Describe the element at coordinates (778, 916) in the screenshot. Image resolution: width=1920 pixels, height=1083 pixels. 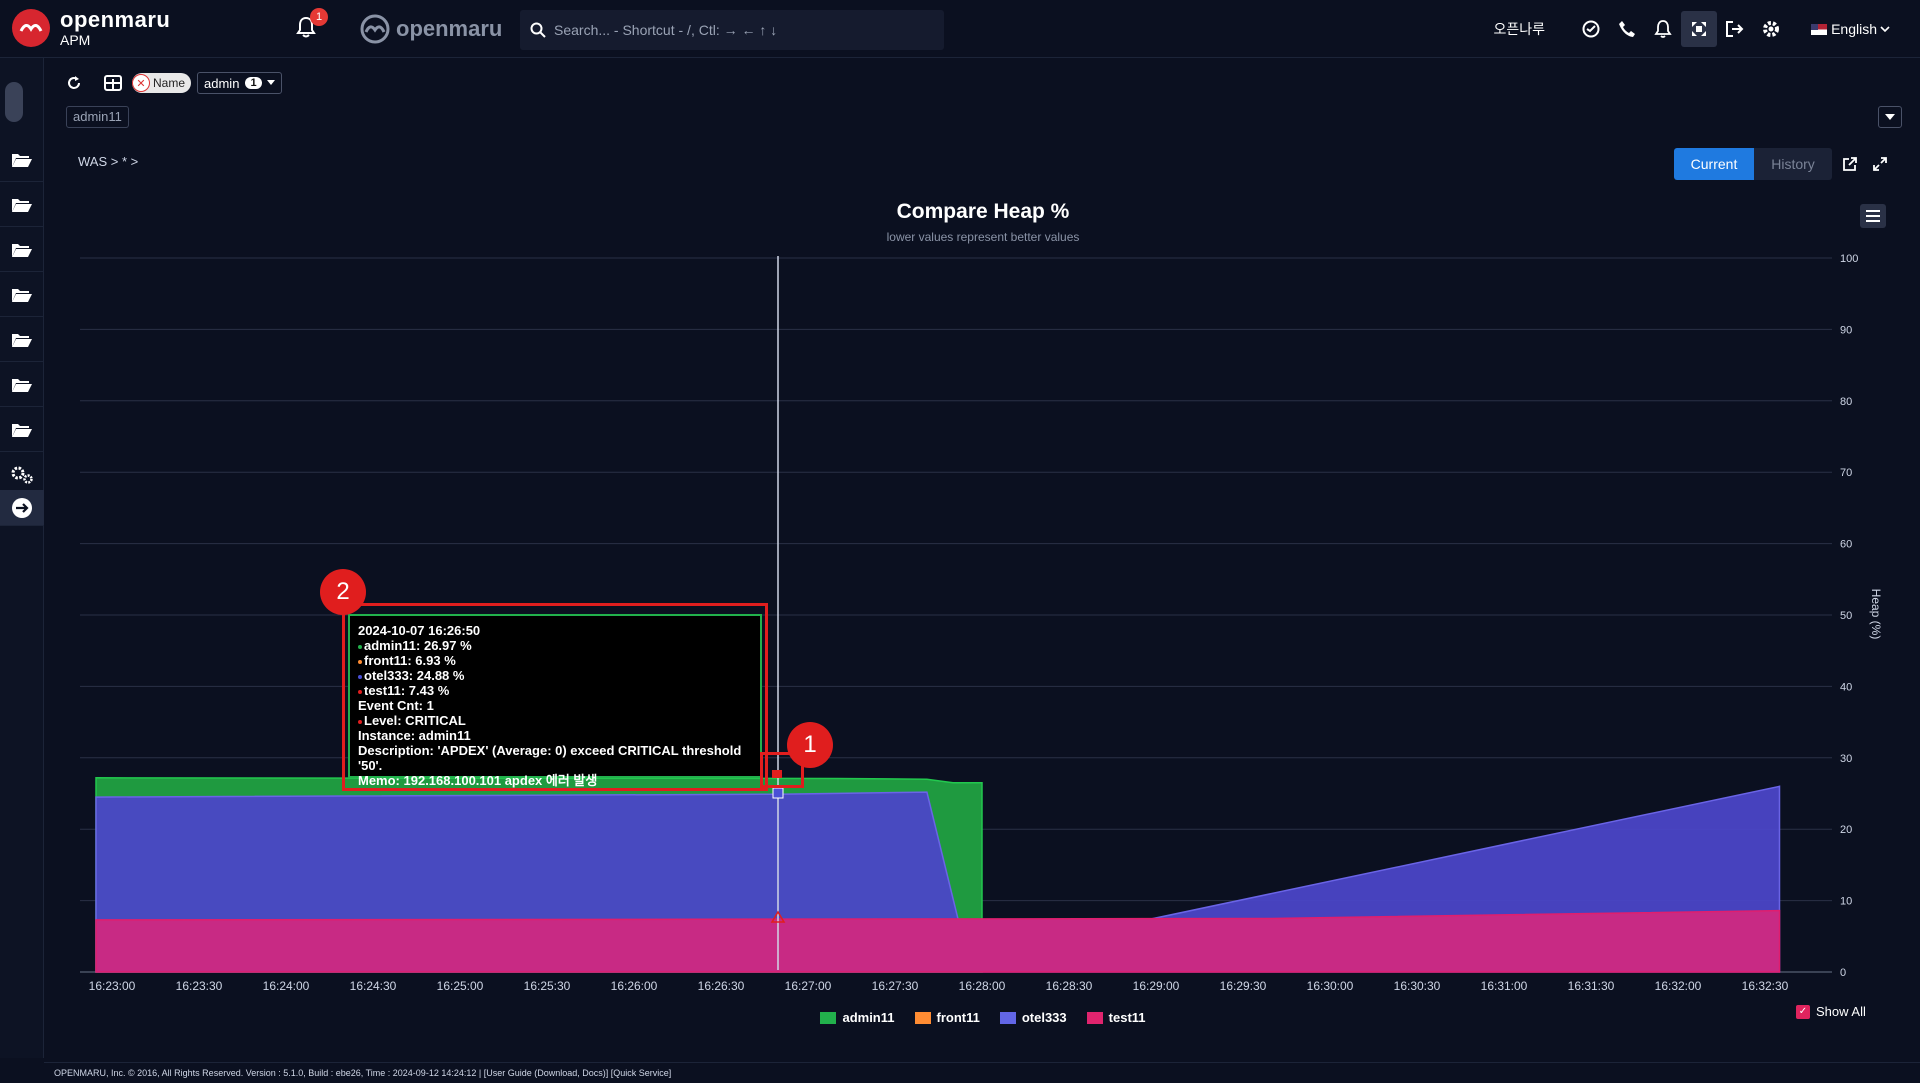
I see `test11-point-marker` at that location.